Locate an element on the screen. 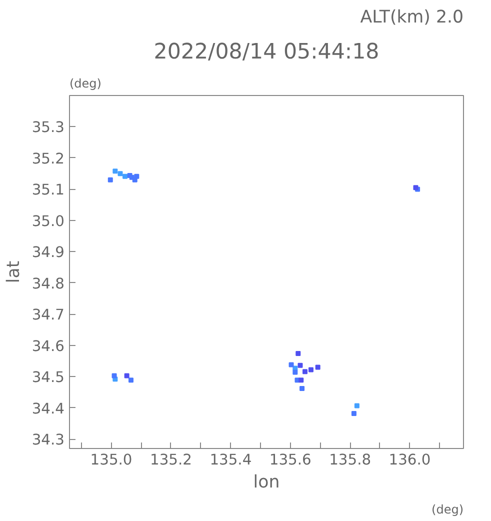 This screenshot has height=521, width=491. y-tick-label: 34.6 is located at coordinates (48, 346).